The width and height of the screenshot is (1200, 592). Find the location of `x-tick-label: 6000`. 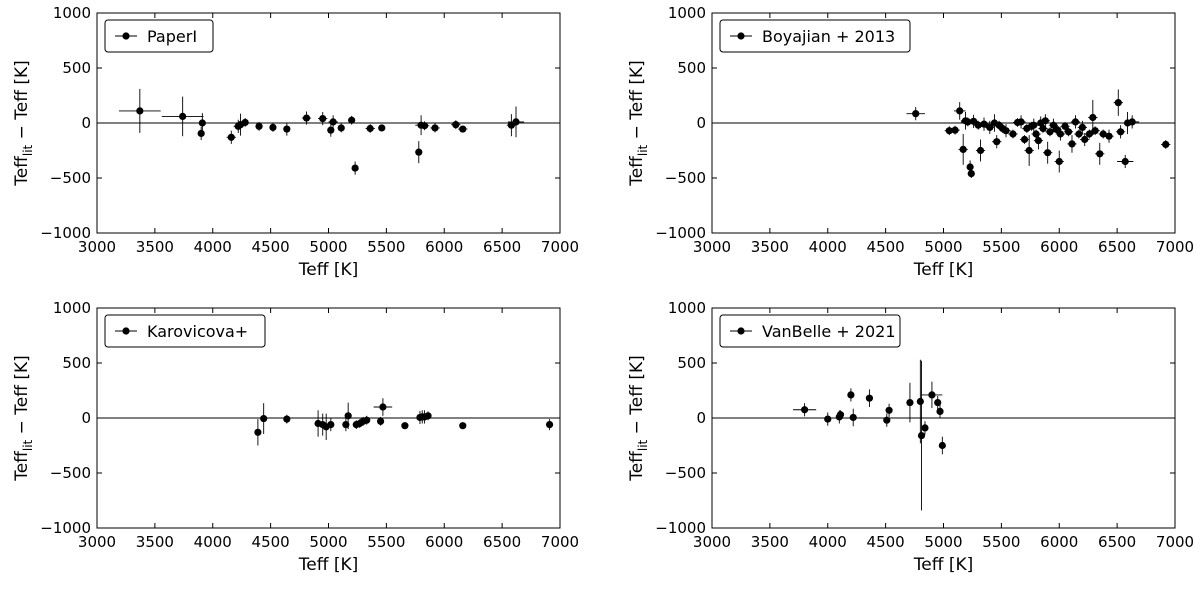

x-tick-label: 6000 is located at coordinates (1059, 542).